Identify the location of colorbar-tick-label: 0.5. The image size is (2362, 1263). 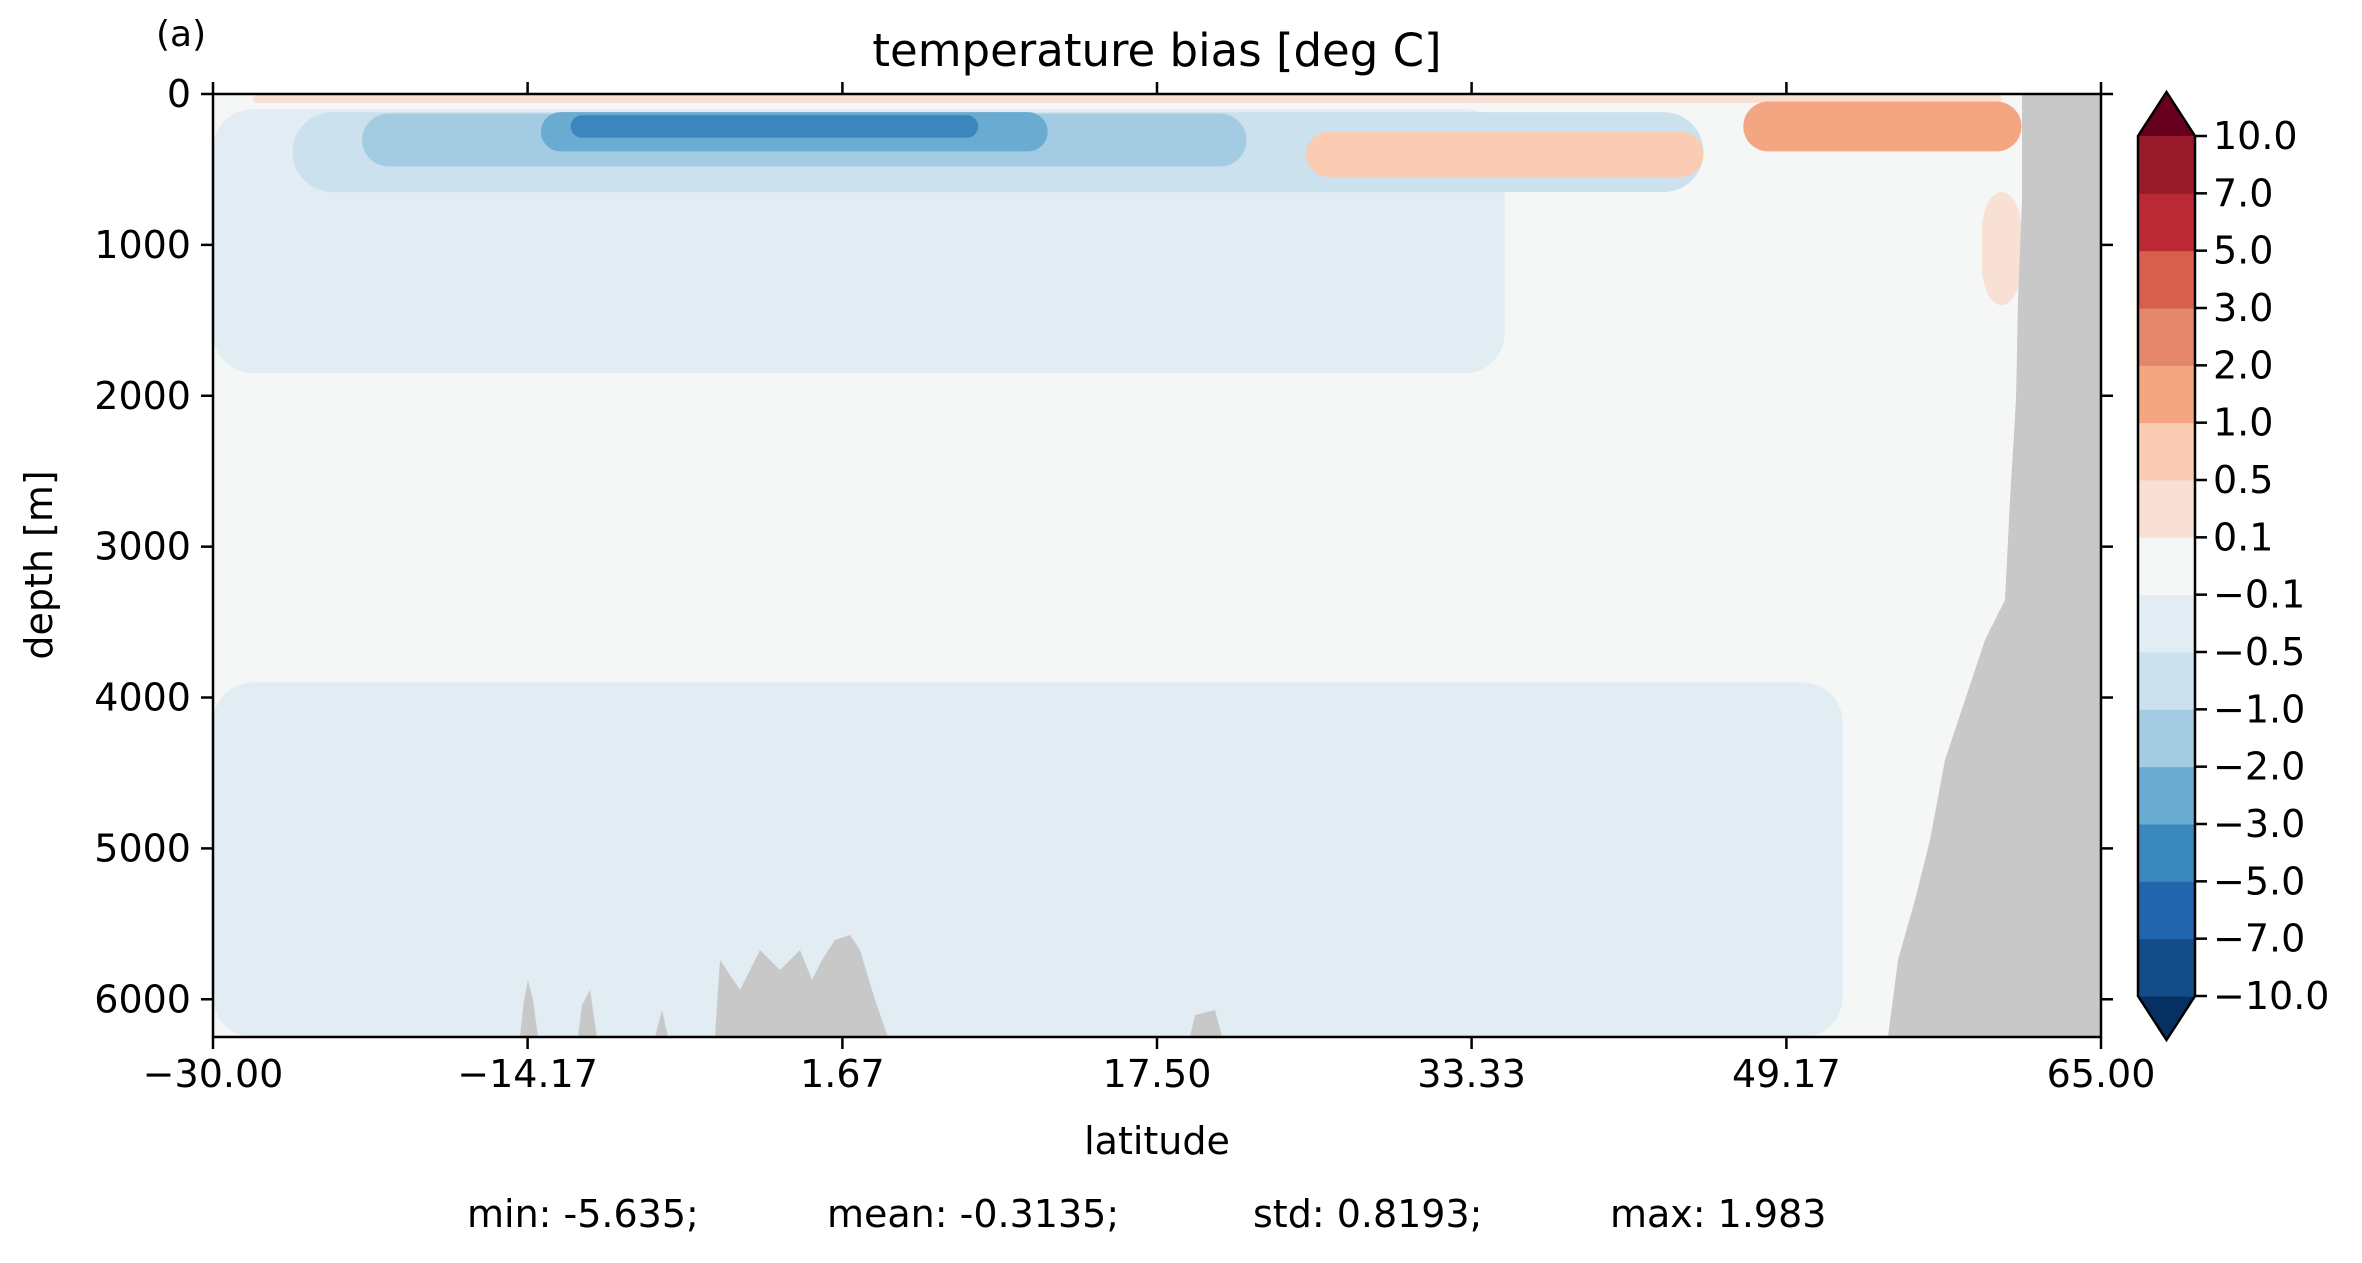
(2243, 480).